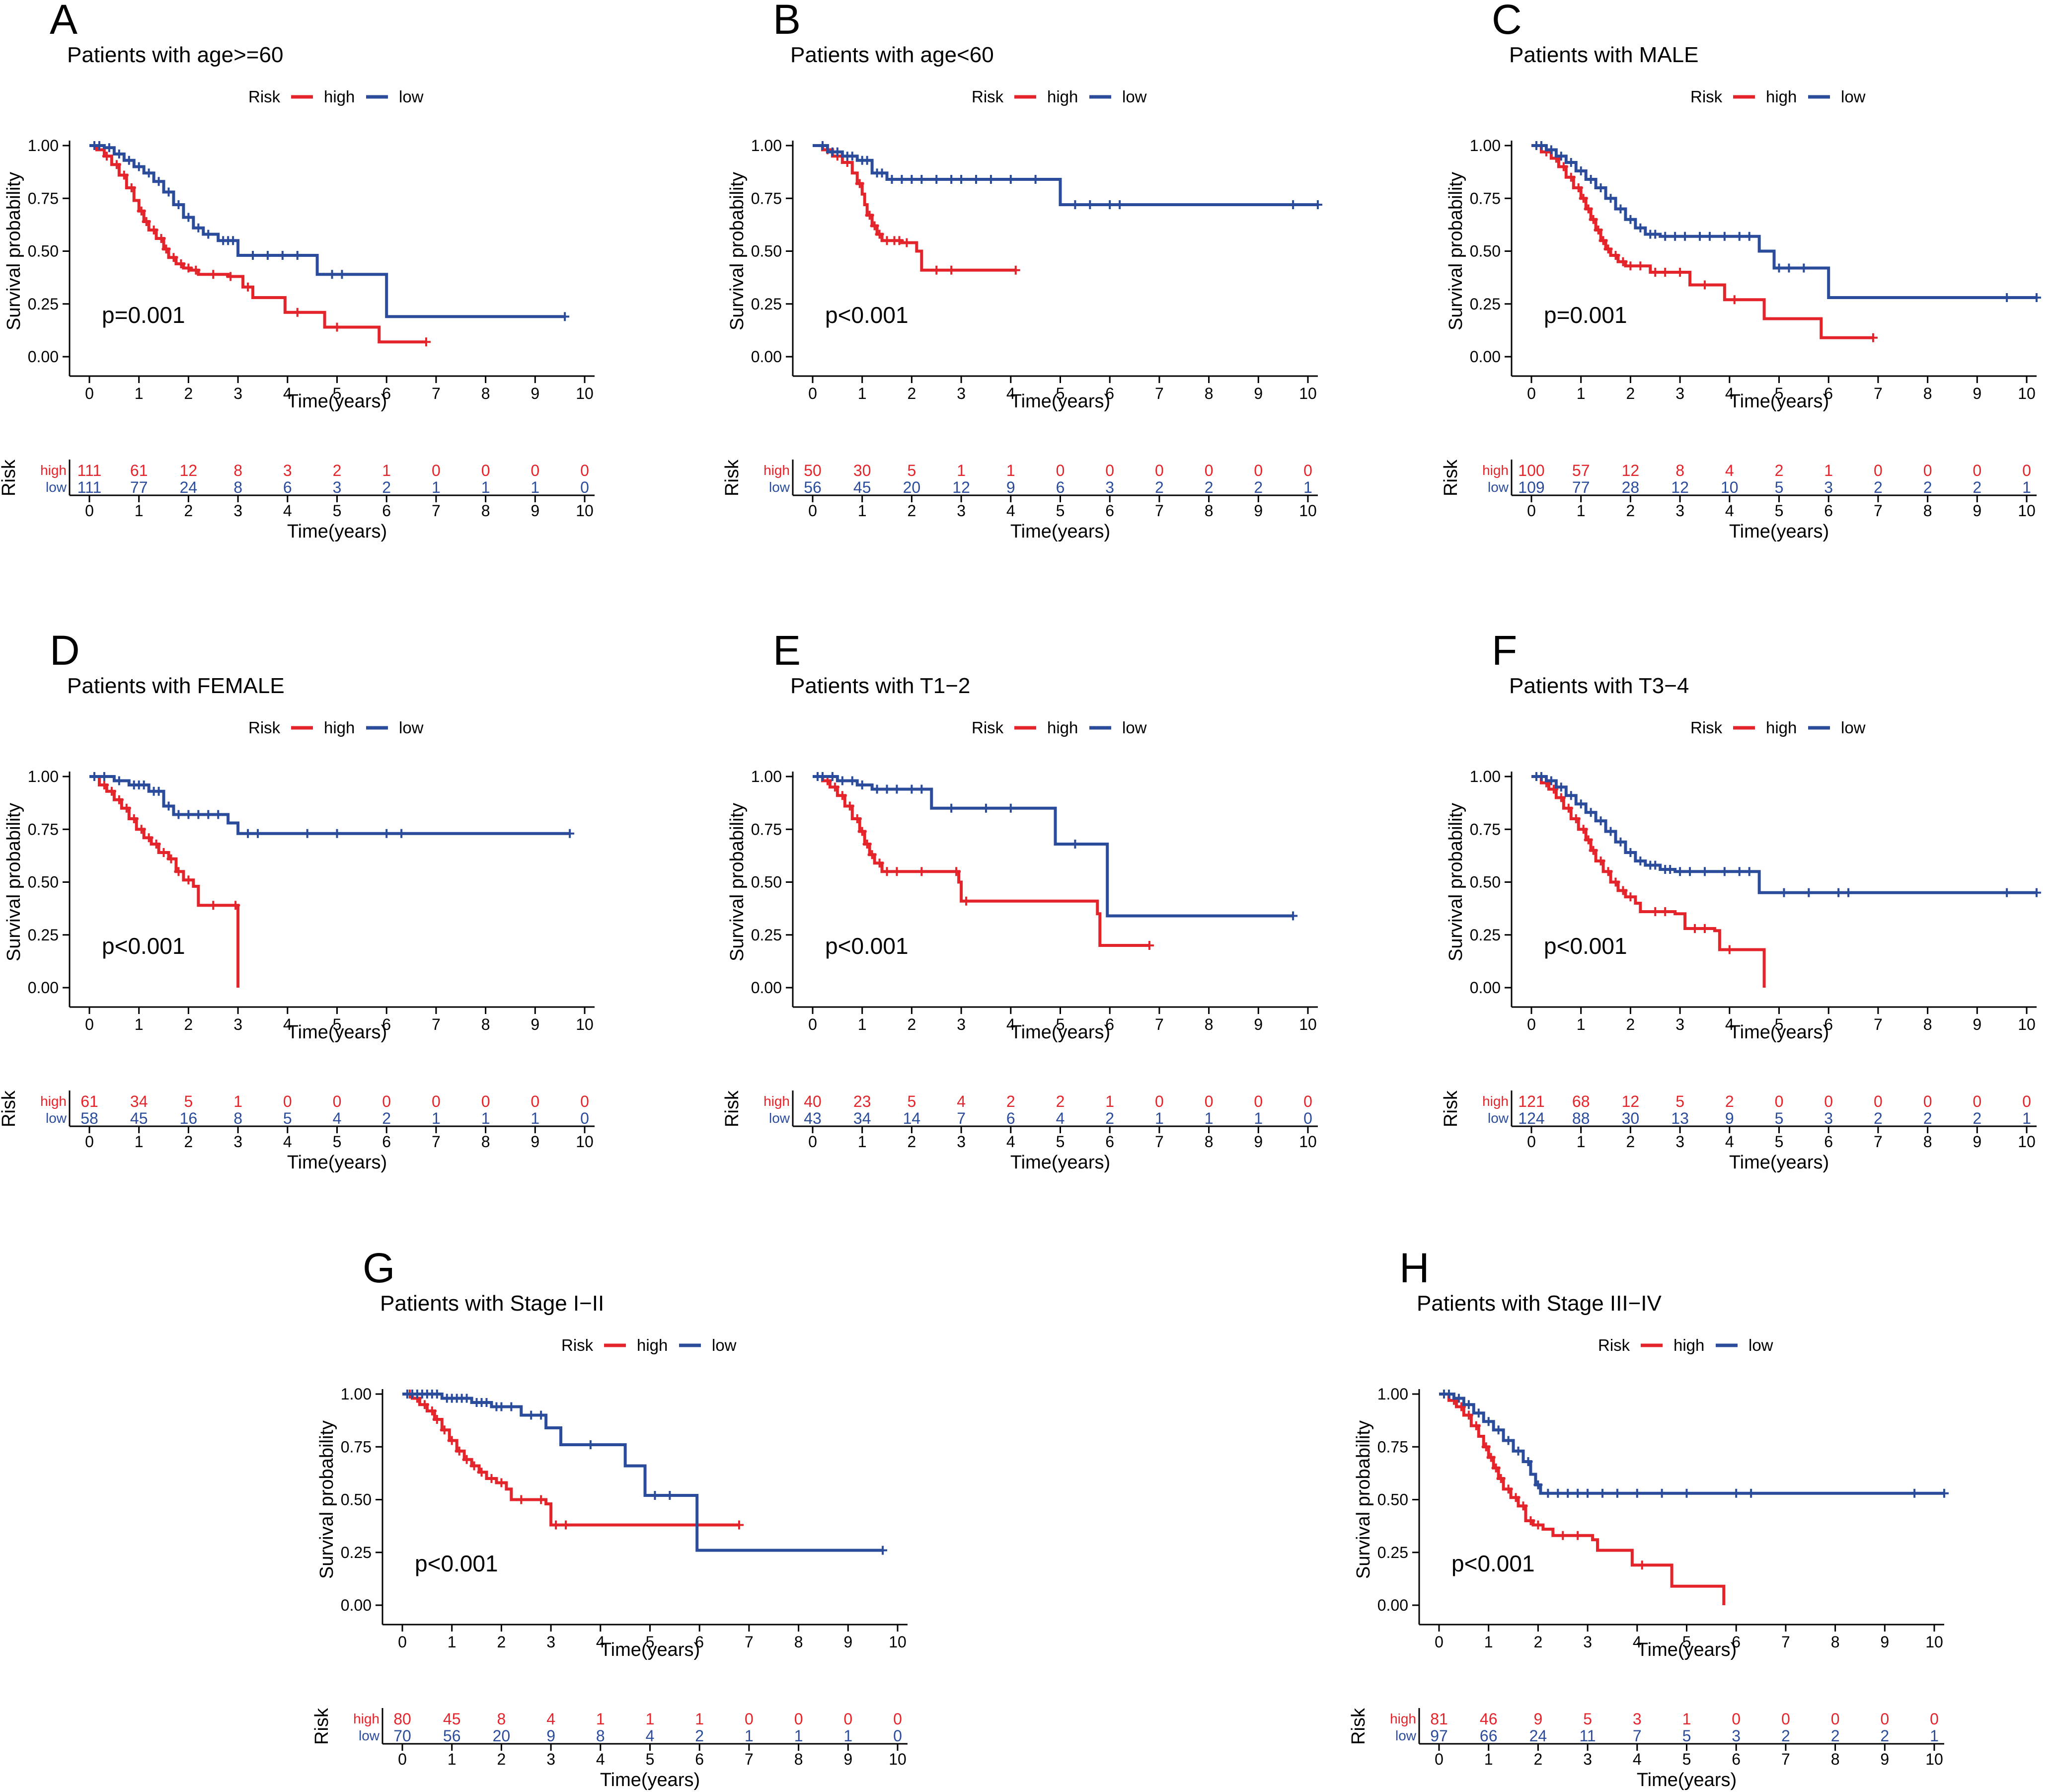 This screenshot has width=2053, height=1792. Describe the element at coordinates (329, 805) in the screenshot. I see `low-risk-curve` at that location.